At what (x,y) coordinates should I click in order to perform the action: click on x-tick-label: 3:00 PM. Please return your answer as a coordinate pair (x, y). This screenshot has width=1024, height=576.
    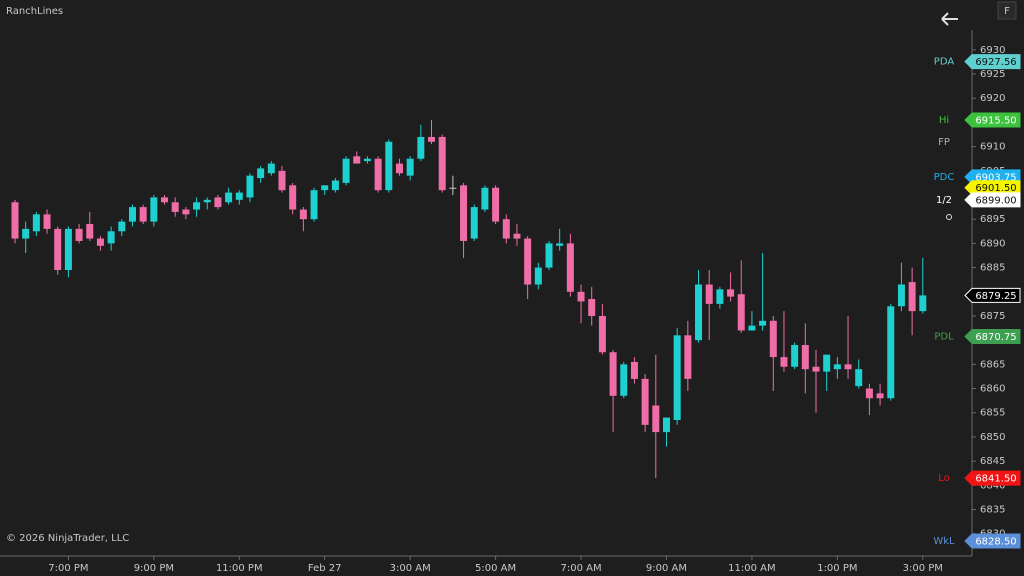
    Looking at the image, I should click on (923, 568).